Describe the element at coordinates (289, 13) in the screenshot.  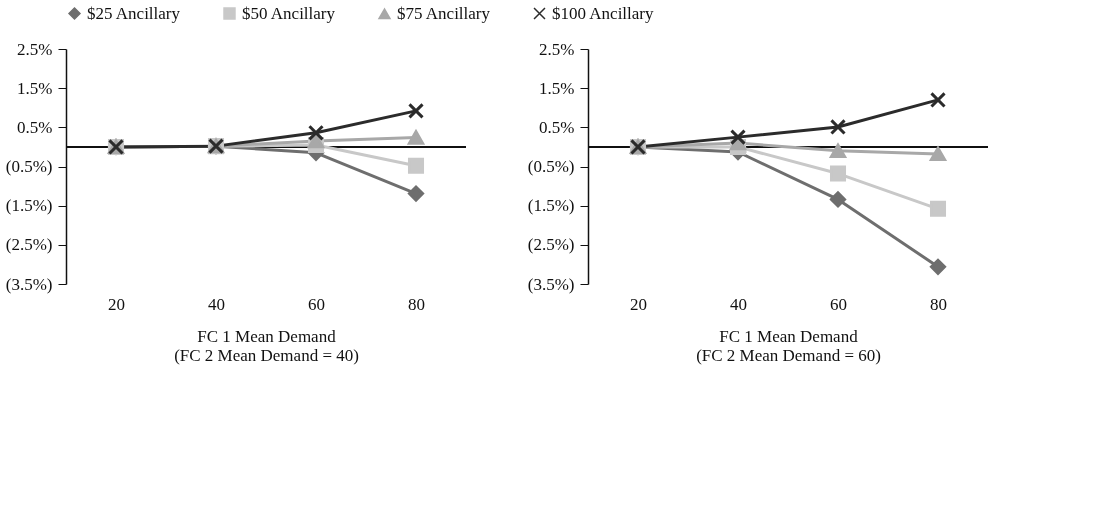
I see `legend-label: $50 Ancillary` at that location.